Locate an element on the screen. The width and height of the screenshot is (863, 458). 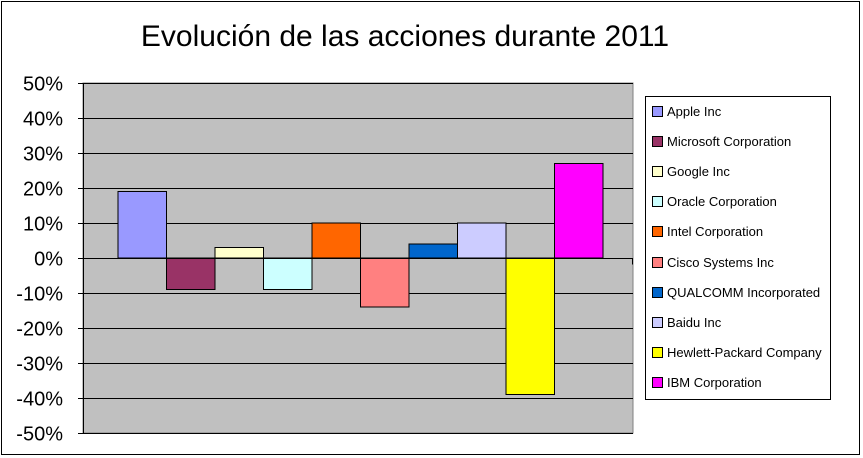
legend-item: Oracle Corporation is located at coordinates (714, 202).